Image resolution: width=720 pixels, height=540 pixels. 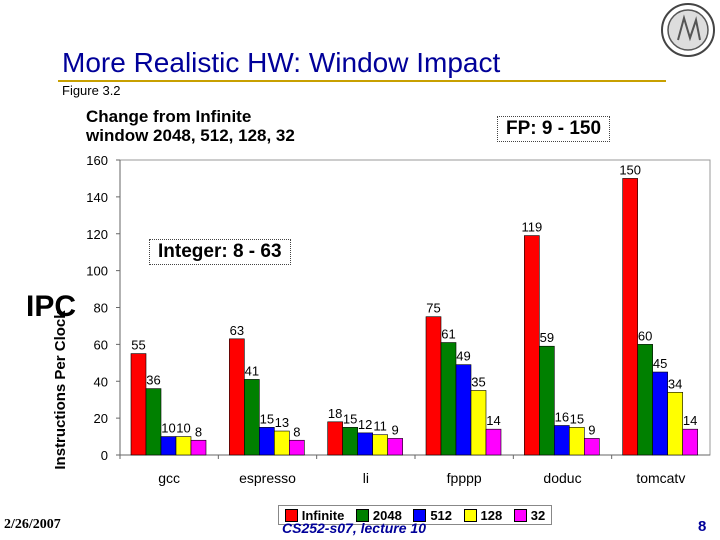 What do you see at coordinates (60, 390) in the screenshot?
I see `y-axis-label: Instructions Per Clock` at bounding box center [60, 390].